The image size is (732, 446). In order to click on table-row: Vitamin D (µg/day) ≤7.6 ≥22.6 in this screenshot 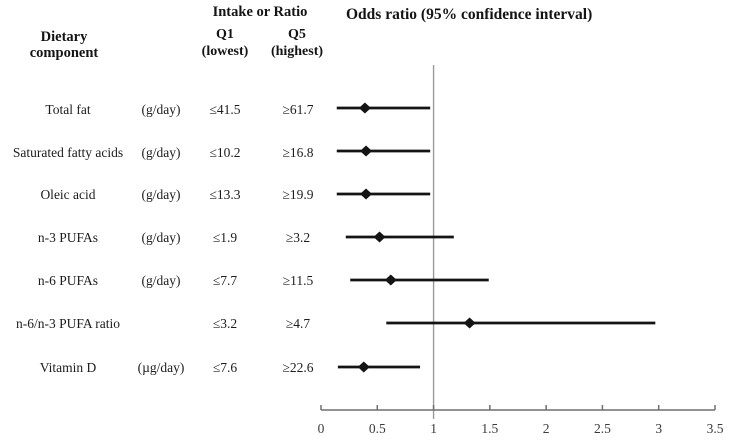, I will do `click(170, 367)`.